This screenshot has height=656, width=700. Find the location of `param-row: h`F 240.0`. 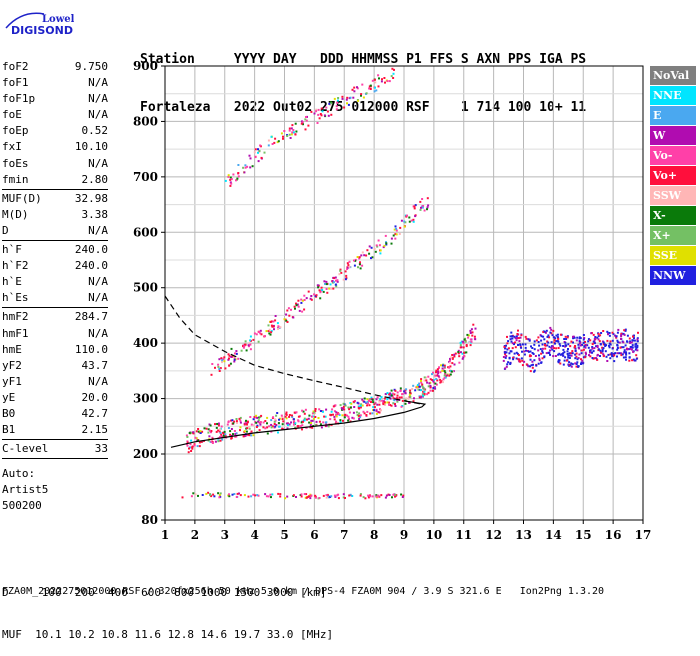

param-row: h`F 240.0 is located at coordinates (55, 250).